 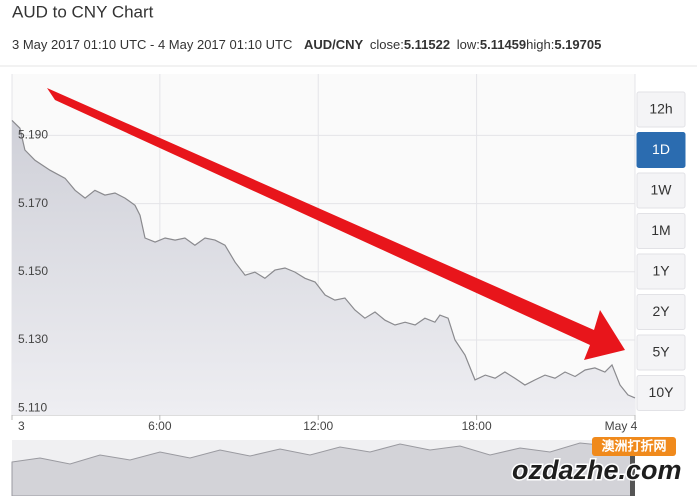 I want to click on range-button-label: 1W, so click(x=662, y=190).